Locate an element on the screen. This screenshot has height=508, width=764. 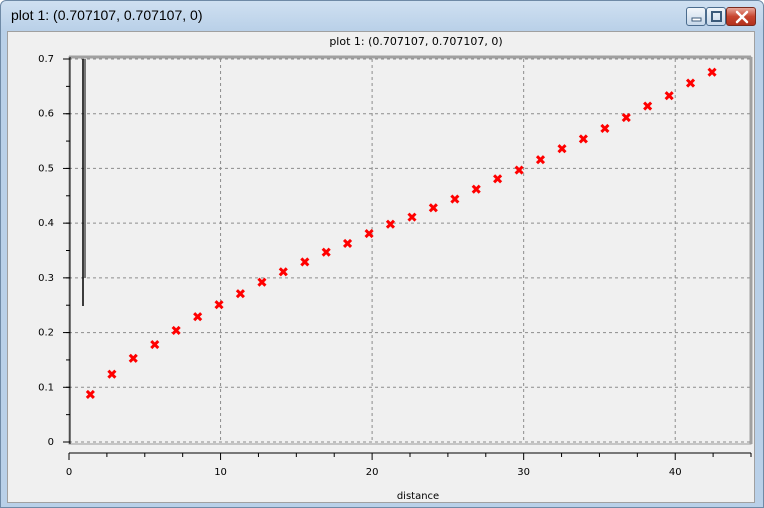
x-tick-label: 20 is located at coordinates (372, 472).